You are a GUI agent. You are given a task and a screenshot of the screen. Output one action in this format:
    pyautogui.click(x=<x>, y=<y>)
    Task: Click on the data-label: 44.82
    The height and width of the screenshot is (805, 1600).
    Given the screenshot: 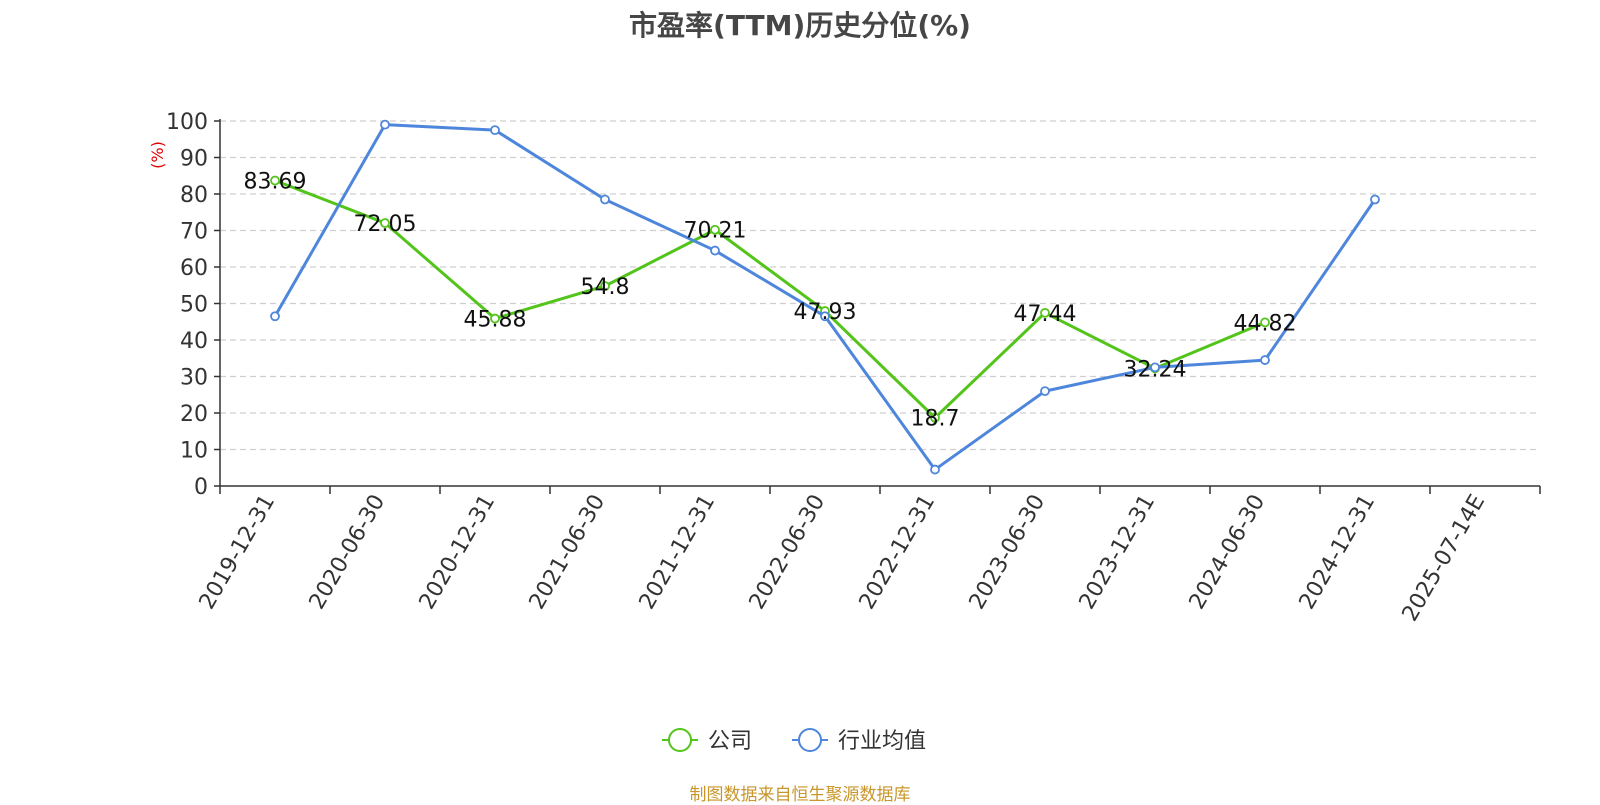 What is the action you would take?
    pyautogui.click(x=1265, y=323)
    